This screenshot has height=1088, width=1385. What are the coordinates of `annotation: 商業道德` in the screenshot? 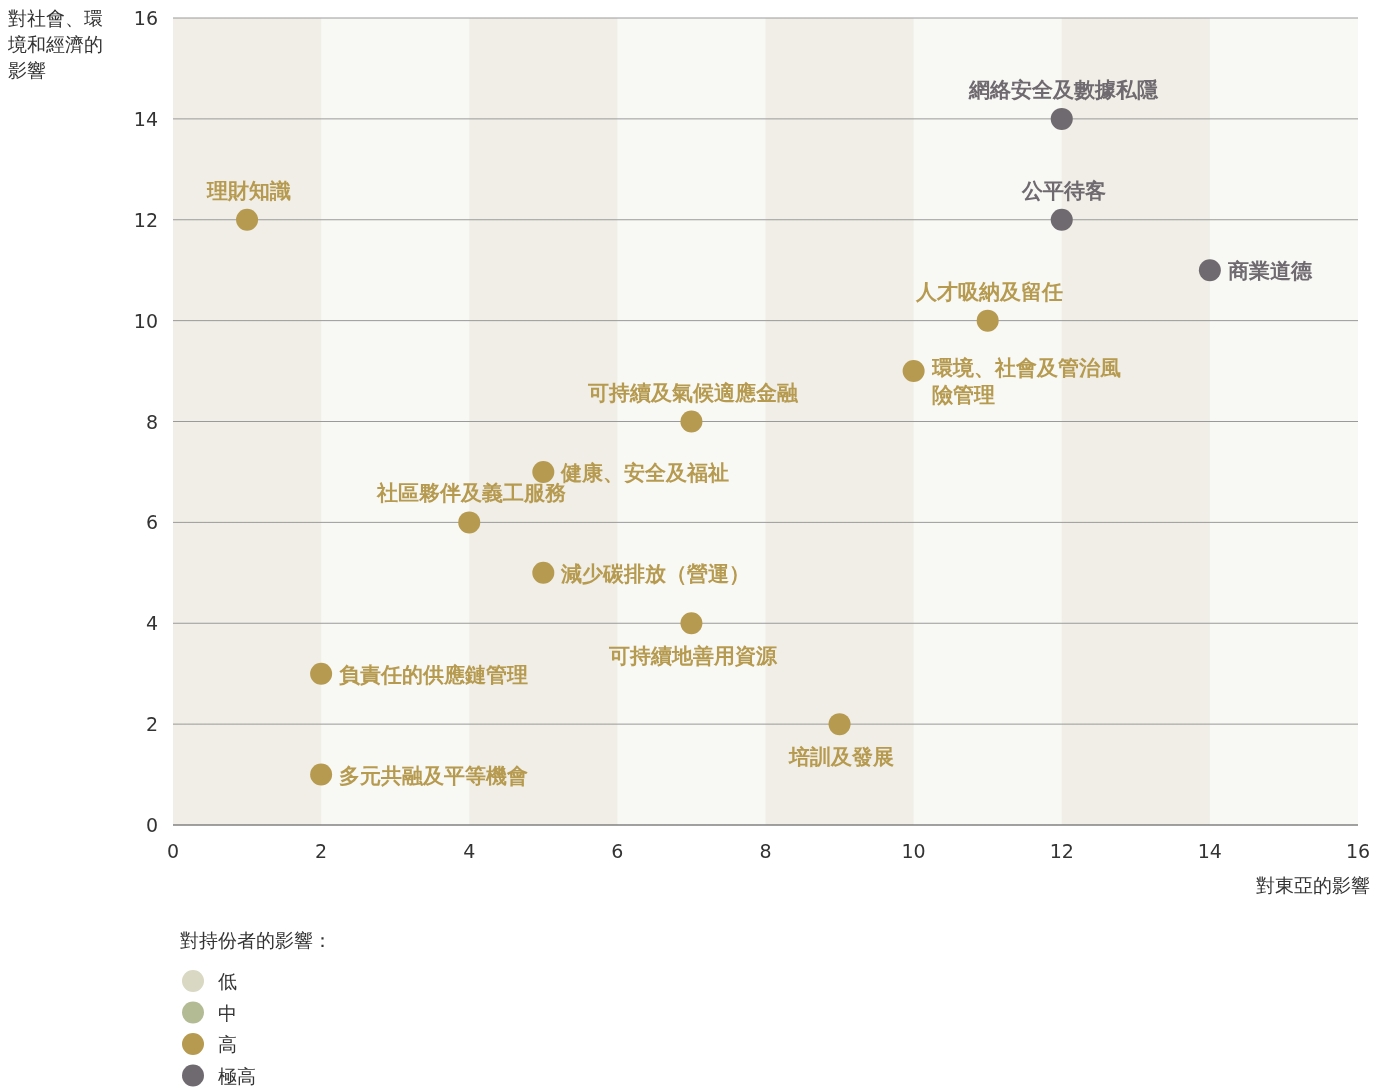 It's located at (1269, 271).